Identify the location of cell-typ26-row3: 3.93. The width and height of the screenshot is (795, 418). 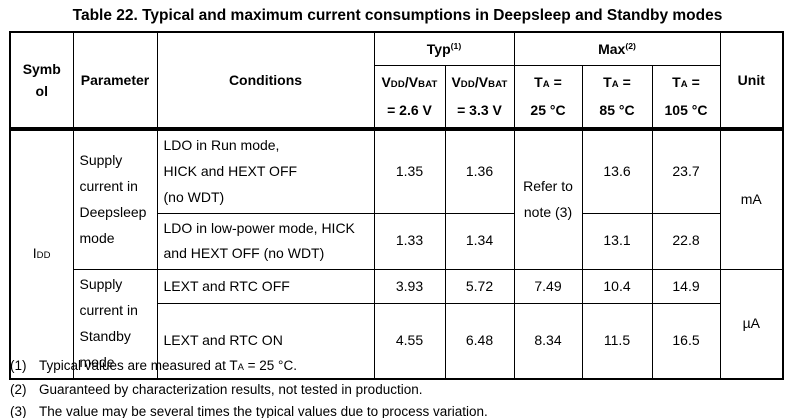
(409, 287).